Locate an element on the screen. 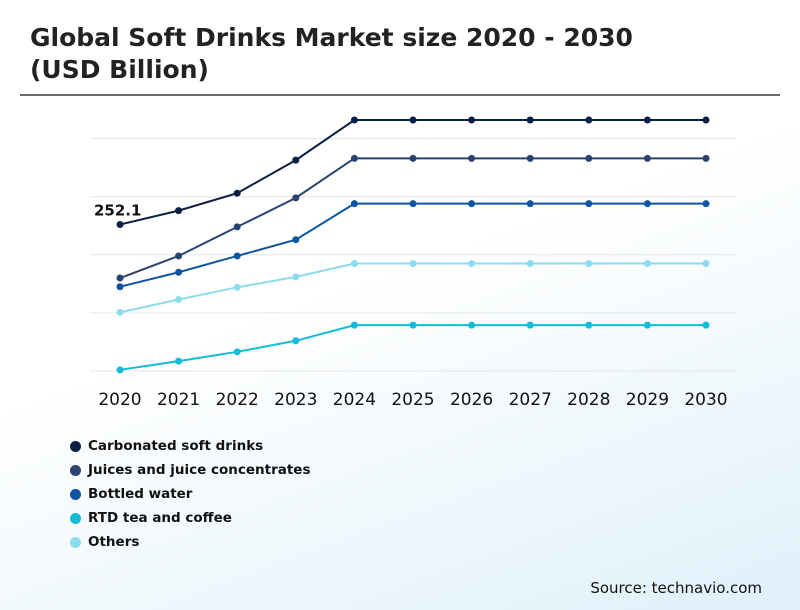  legend-item-carbonated-soft-drinks: Carbonated soft drinks is located at coordinates (190, 446).